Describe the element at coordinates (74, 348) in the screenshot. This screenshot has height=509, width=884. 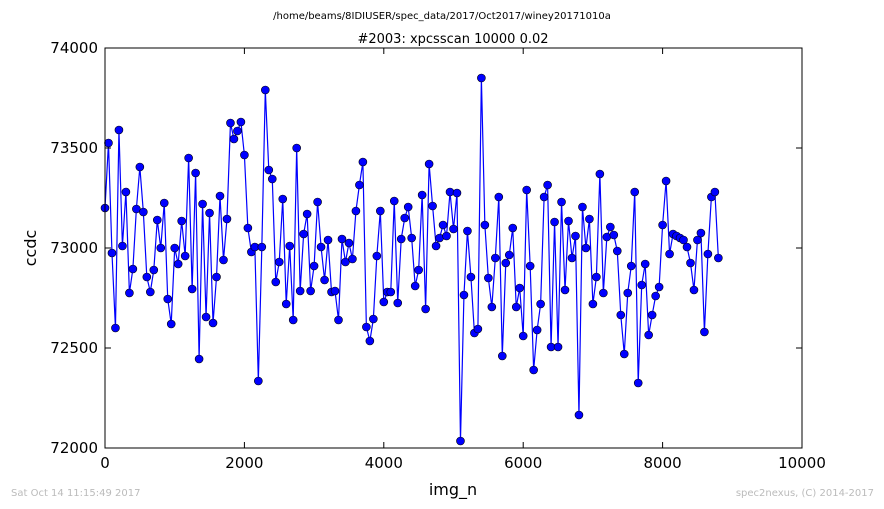
I see `y-tick-label: 72500` at that location.